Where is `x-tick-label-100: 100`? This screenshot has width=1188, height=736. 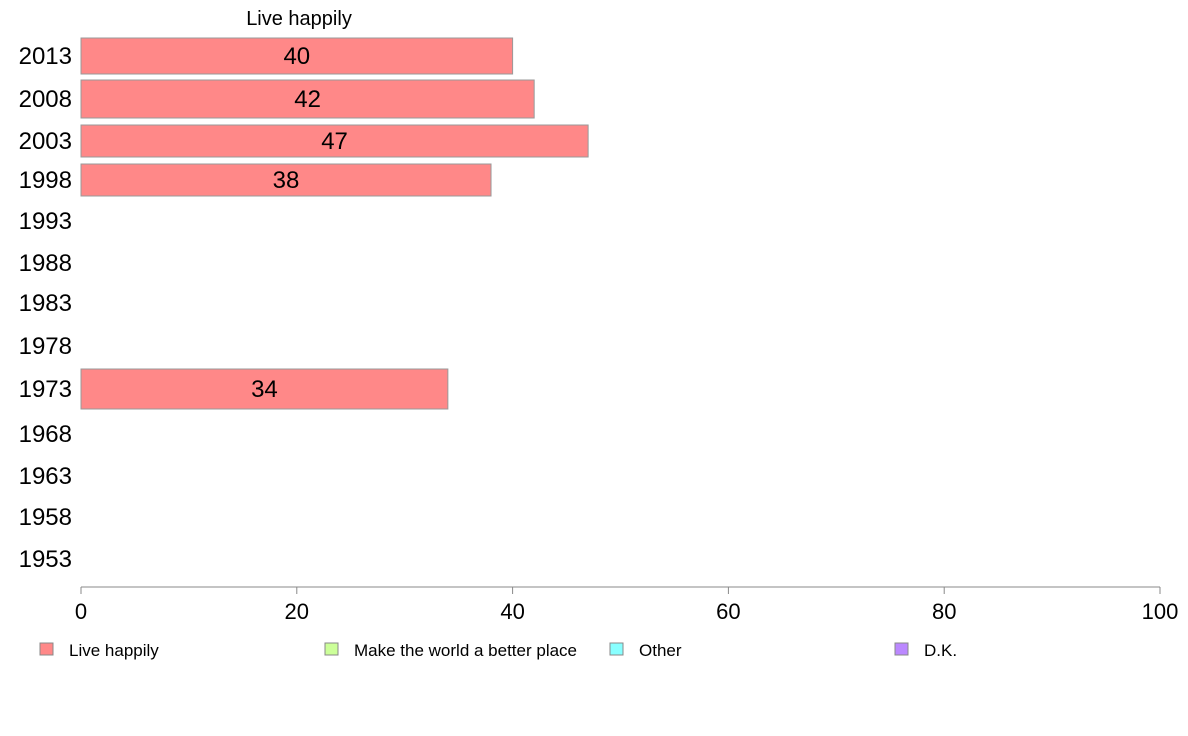 x-tick-label-100: 100 is located at coordinates (1160, 611).